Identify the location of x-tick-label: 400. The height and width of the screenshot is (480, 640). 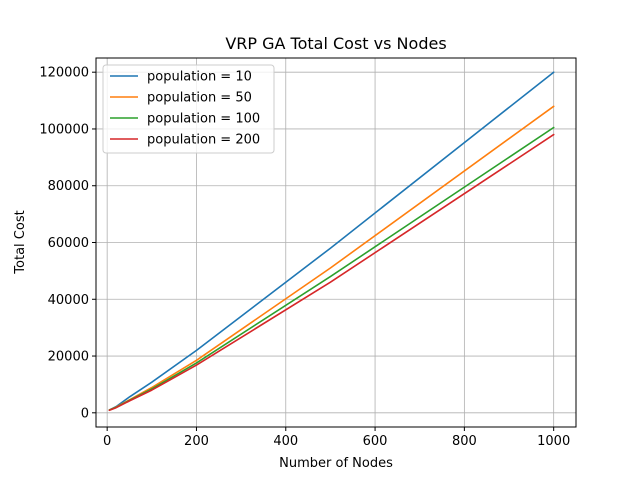
(285, 441).